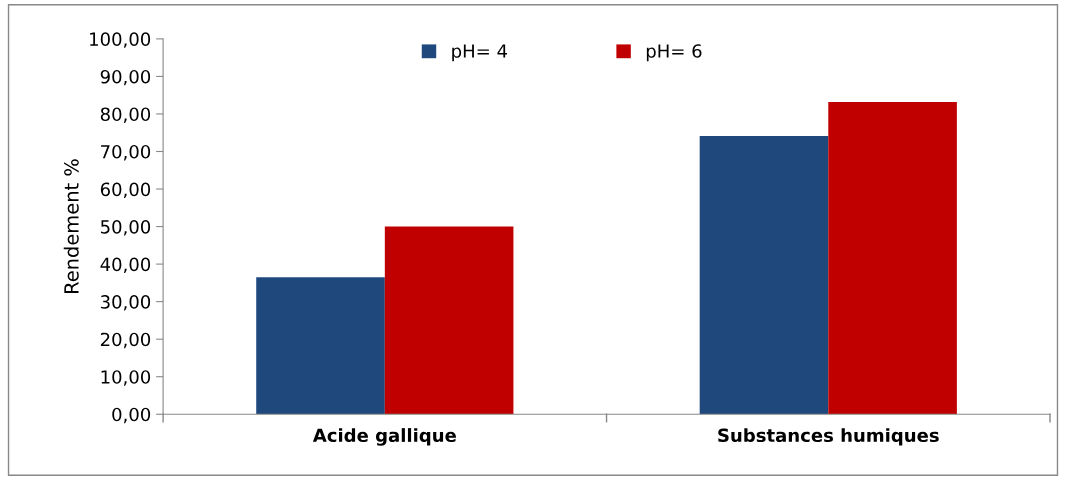  What do you see at coordinates (125, 77) in the screenshot?
I see `y-tick-label: 90,00` at bounding box center [125, 77].